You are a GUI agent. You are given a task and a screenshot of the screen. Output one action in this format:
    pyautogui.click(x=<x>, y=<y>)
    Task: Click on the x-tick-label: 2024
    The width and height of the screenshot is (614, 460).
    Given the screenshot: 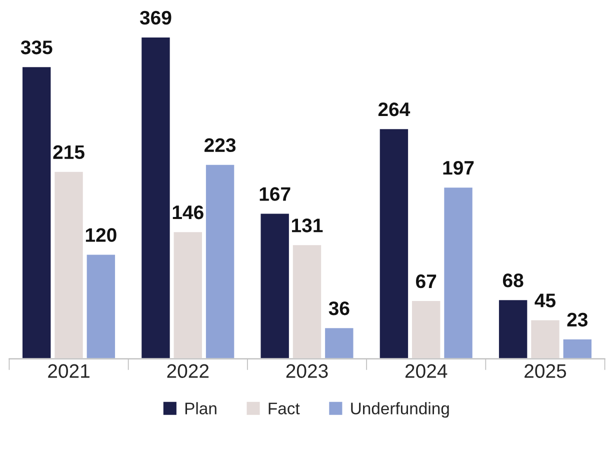 What is the action you would take?
    pyautogui.click(x=426, y=371)
    